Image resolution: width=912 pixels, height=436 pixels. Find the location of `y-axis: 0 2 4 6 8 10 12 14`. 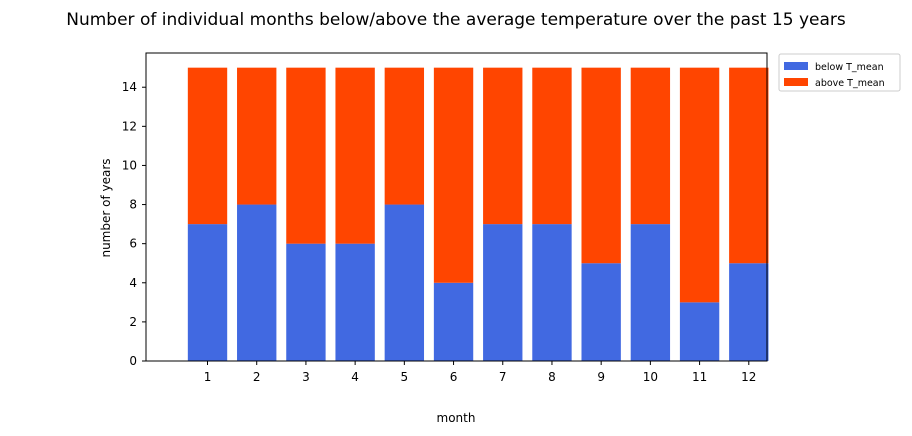

y-axis: 0 2 4 6 8 10 12 14 is located at coordinates (134, 224).